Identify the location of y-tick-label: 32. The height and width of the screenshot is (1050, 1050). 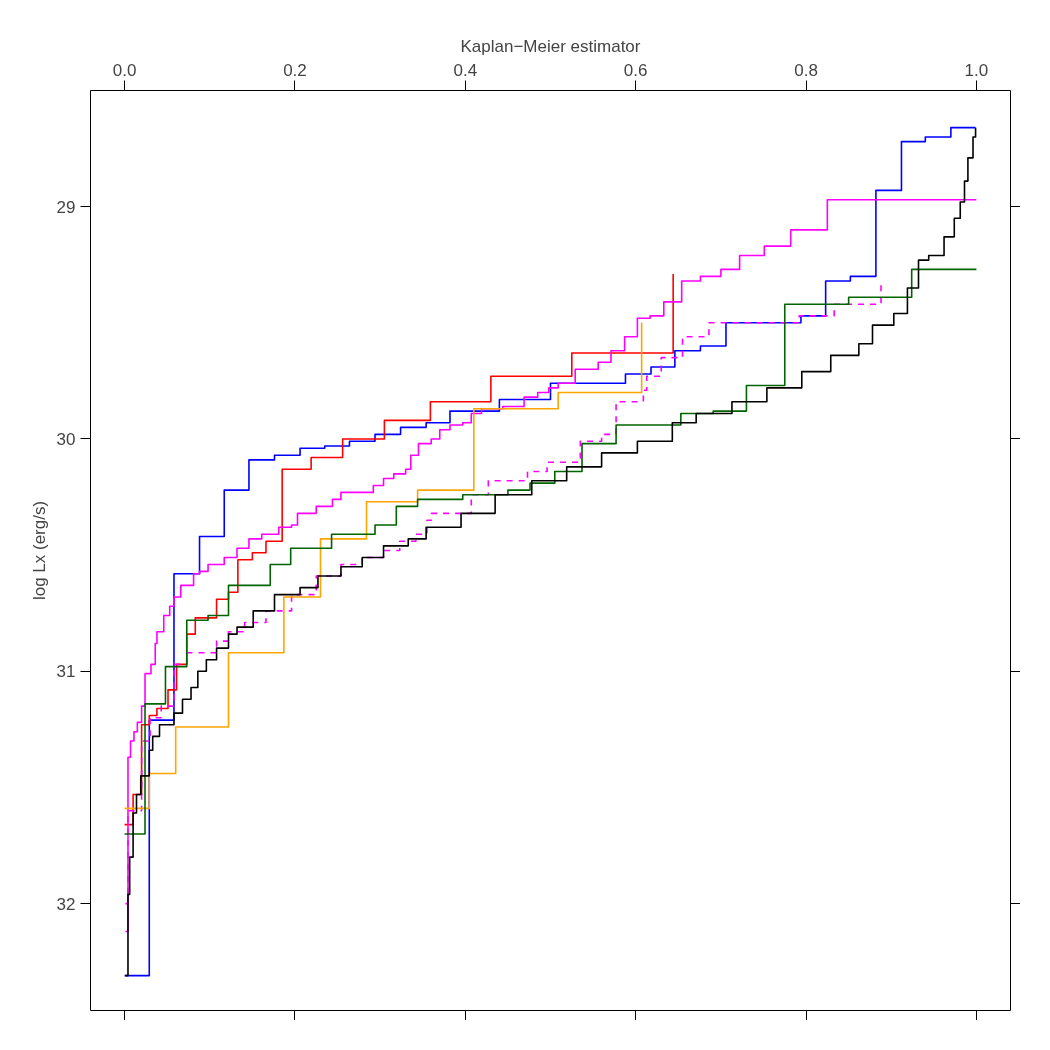
(66, 904).